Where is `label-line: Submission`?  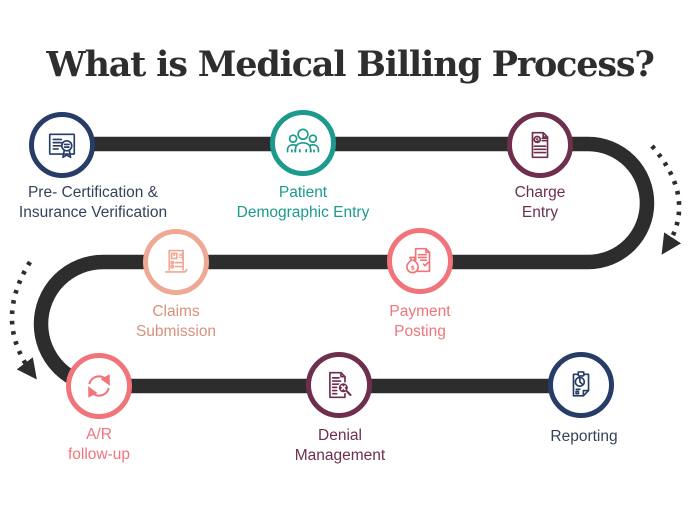
label-line: Submission is located at coordinates (176, 331).